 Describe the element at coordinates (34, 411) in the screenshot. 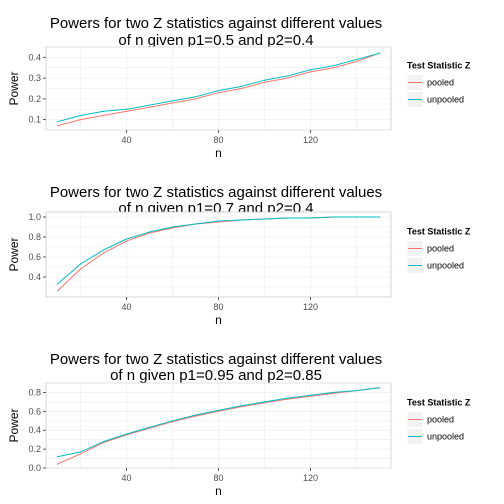

I see `y-tick-label: 0.6` at that location.